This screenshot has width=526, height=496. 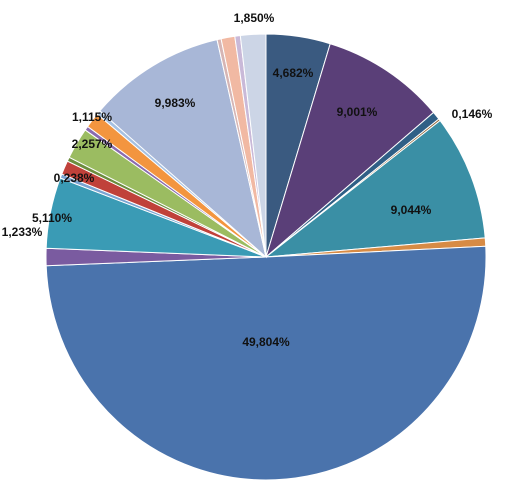 I want to click on pie-data-label-4: 9,044%, so click(x=411, y=210).